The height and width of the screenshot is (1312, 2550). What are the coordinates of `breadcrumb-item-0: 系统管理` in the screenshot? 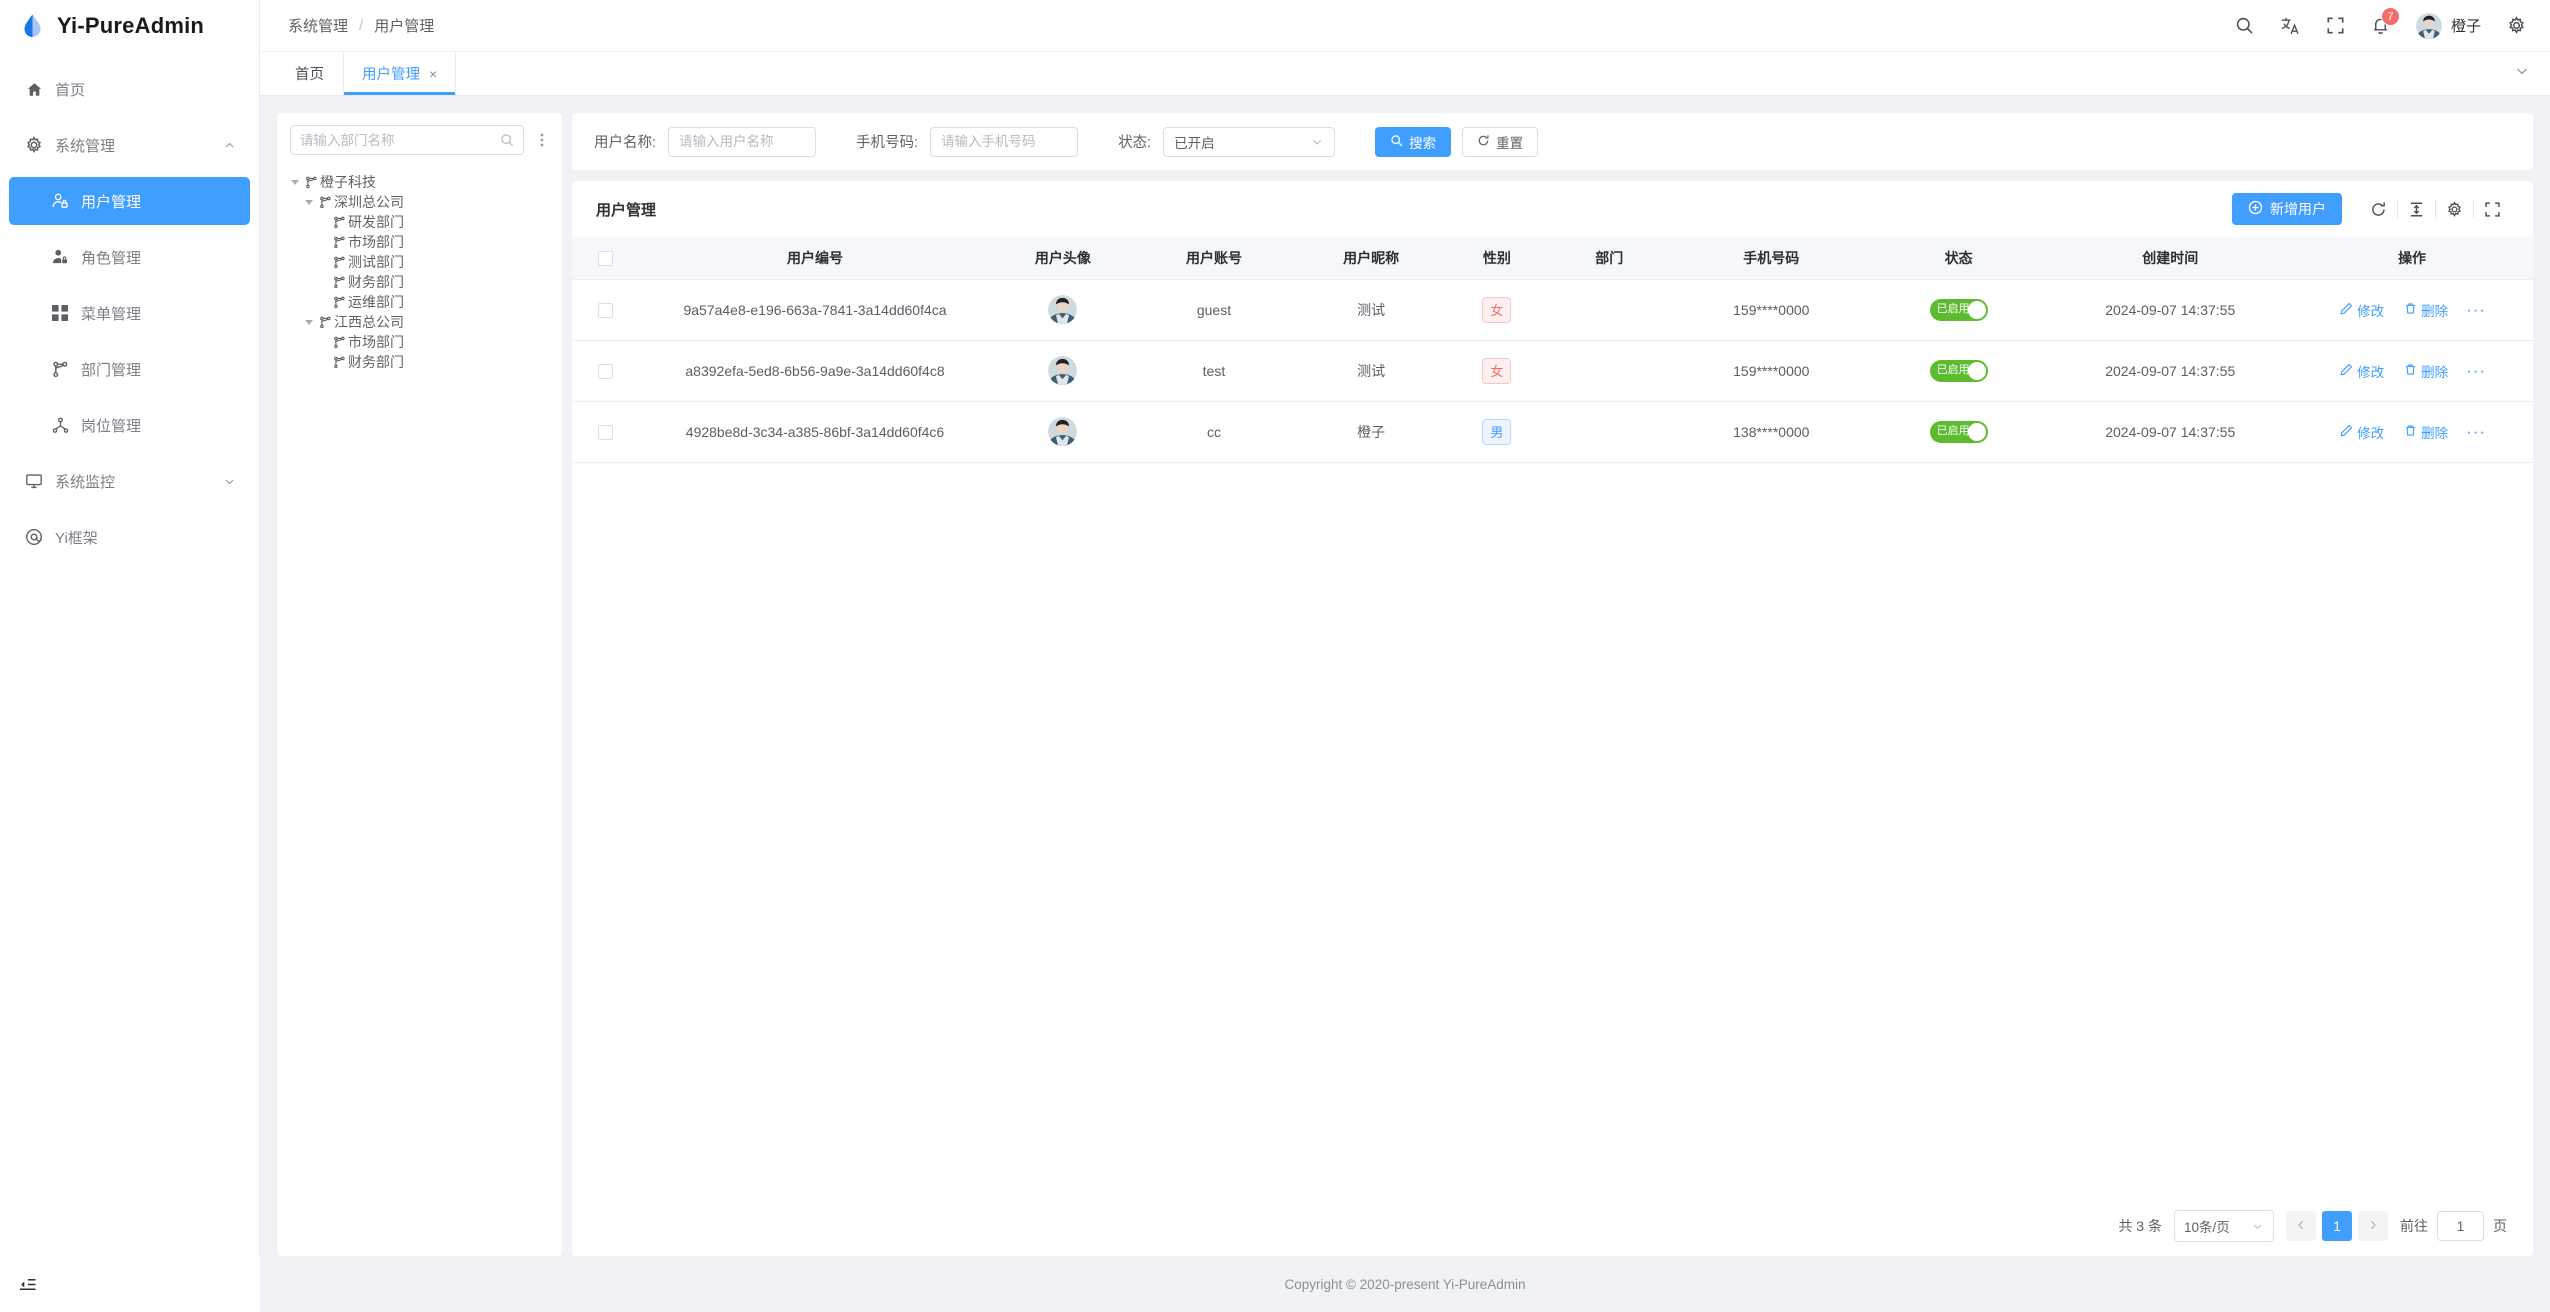 It's located at (318, 26).